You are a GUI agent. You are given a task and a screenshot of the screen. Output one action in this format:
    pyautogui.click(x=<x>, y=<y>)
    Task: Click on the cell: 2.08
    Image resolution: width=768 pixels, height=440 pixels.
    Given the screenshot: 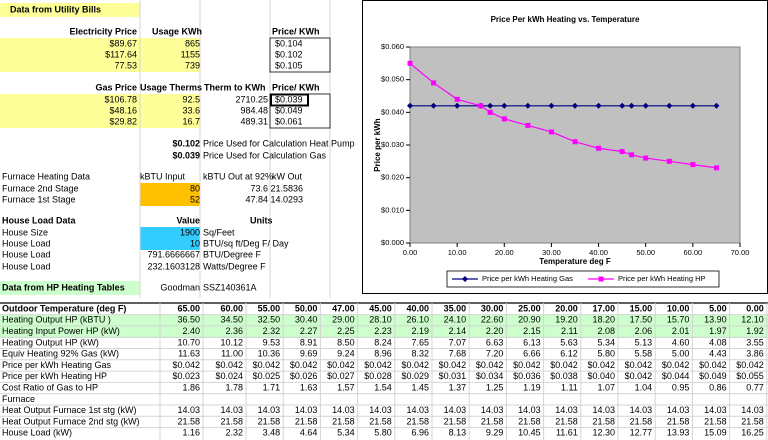 What is the action you would take?
    pyautogui.click(x=606, y=331)
    